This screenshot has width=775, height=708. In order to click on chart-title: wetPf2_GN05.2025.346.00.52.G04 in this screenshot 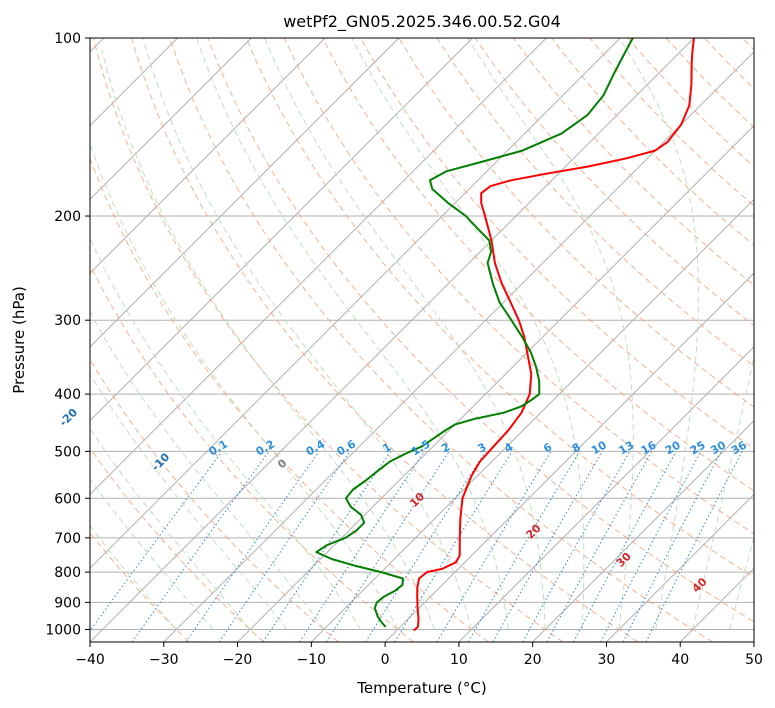, I will do `click(422, 22)`.